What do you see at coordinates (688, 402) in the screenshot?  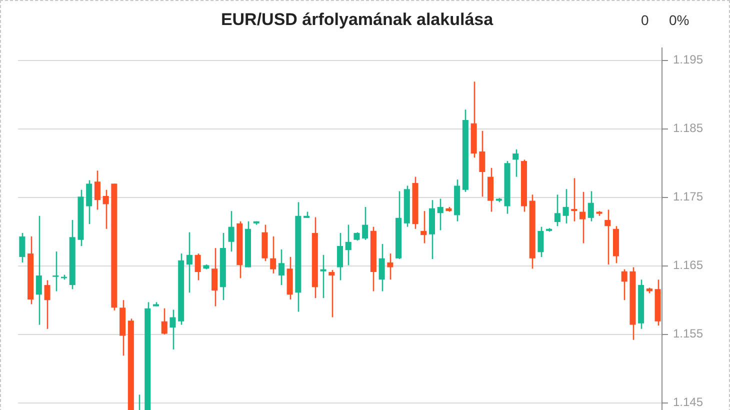 I see `y-tick-label: 1.145` at bounding box center [688, 402].